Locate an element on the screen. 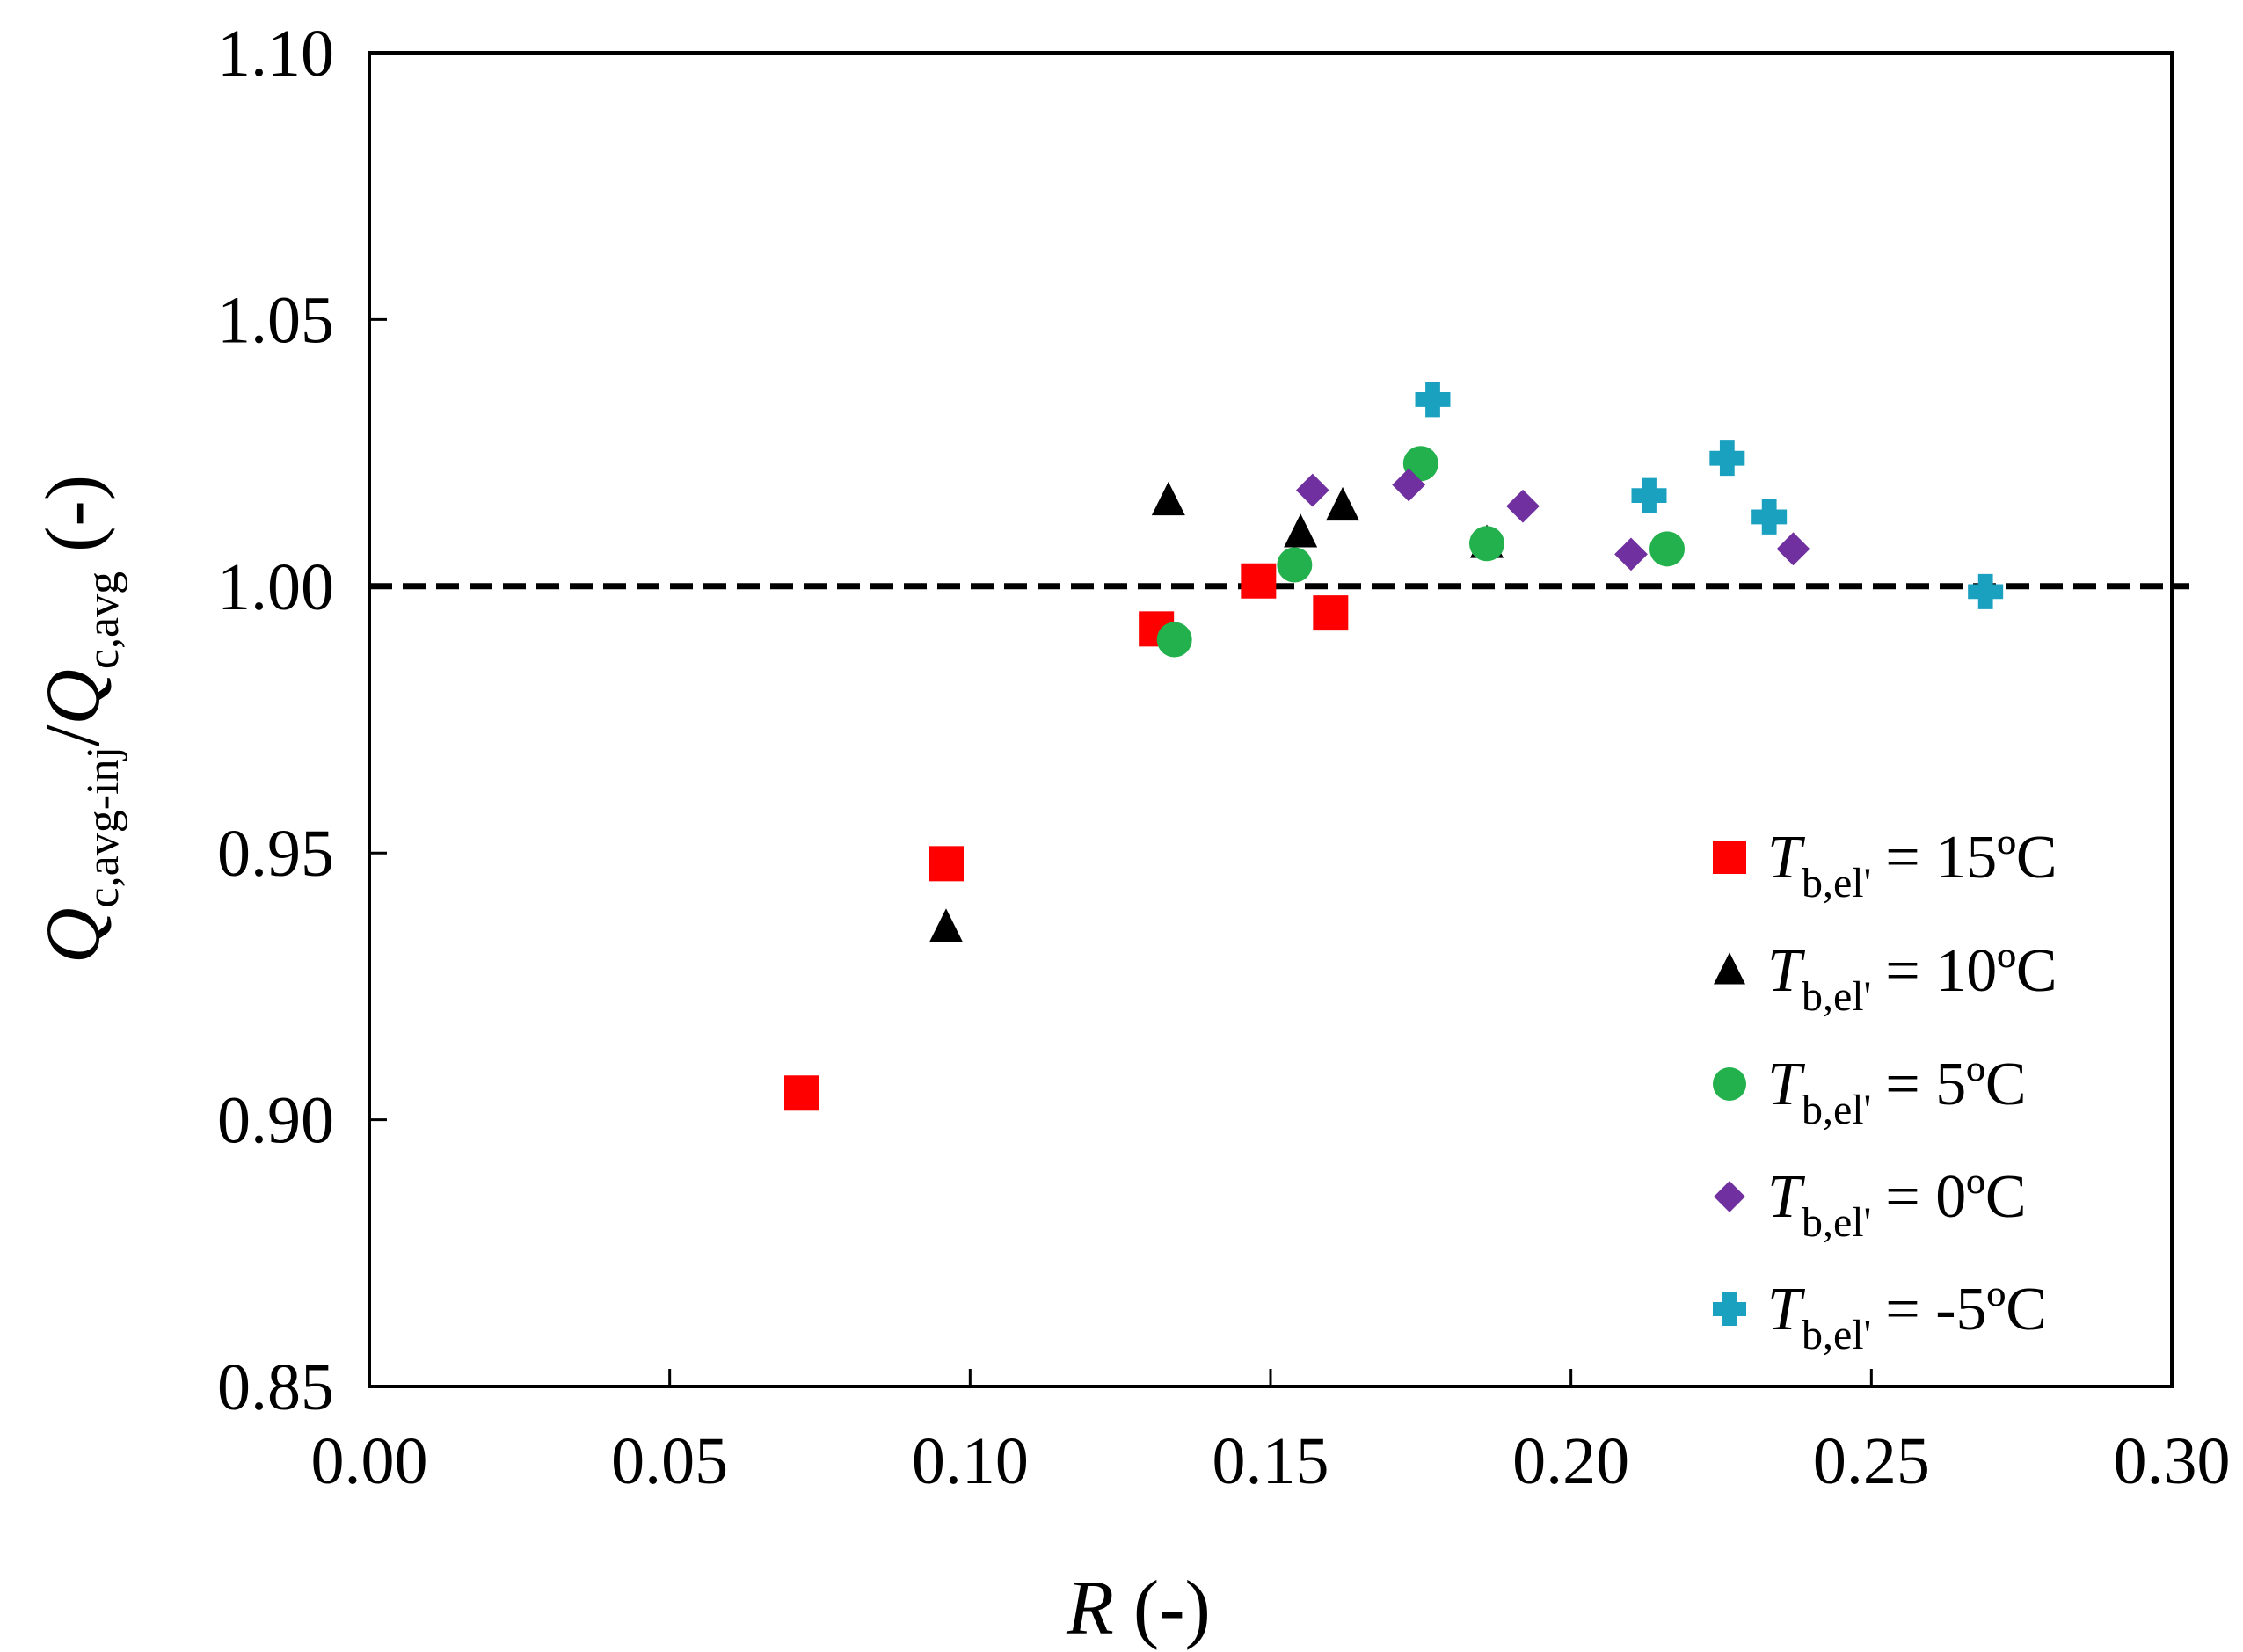  legend-sub-15c: b,el' is located at coordinates (1836, 883).